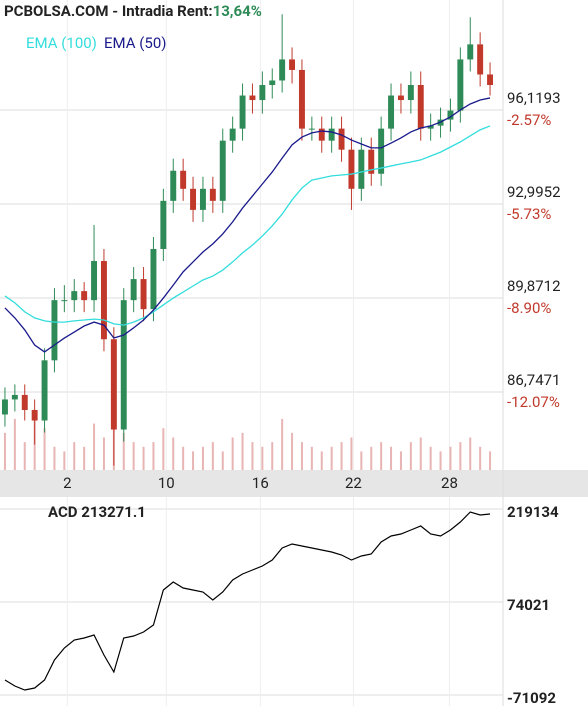  Describe the element at coordinates (529, 214) in the screenshot. I see `y-percent-label: -5.73%` at that location.